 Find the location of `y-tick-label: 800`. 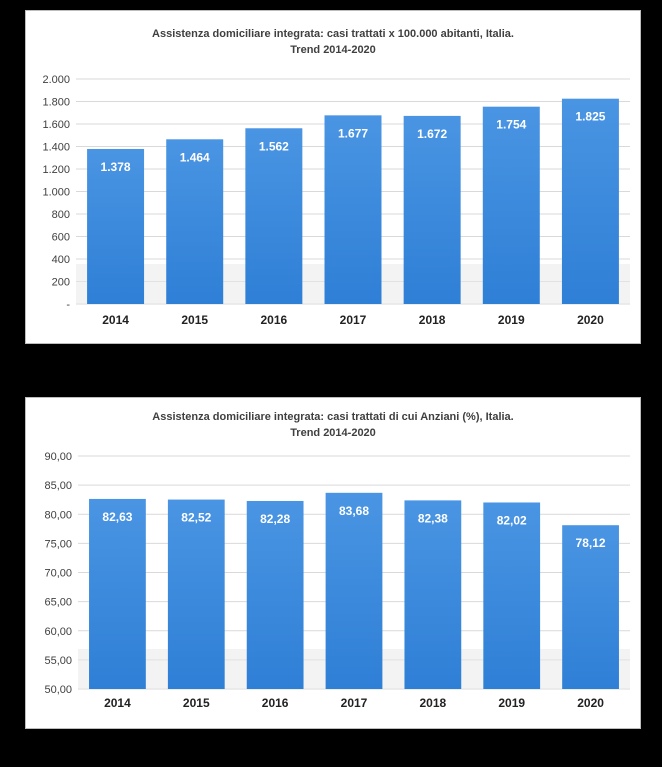

y-tick-label: 800 is located at coordinates (61, 215).